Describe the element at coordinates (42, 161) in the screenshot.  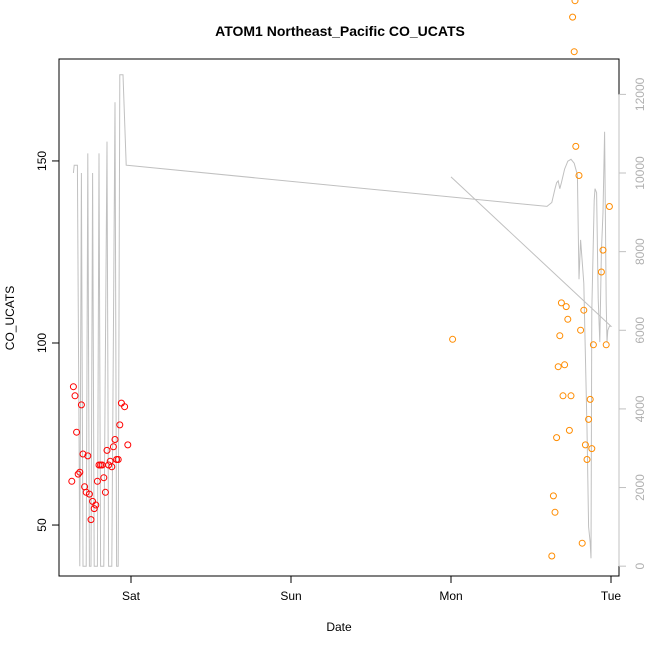
I see `y-tick-label: 150` at that location.